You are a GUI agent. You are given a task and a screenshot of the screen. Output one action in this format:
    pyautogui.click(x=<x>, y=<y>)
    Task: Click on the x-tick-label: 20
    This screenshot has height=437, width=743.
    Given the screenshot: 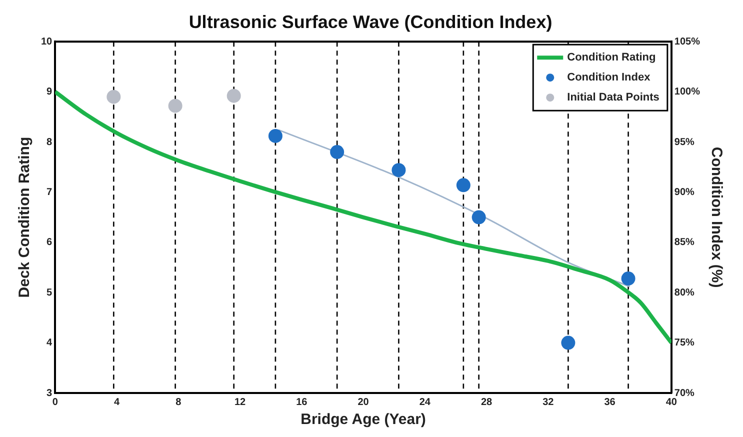 What is the action you would take?
    pyautogui.click(x=364, y=402)
    